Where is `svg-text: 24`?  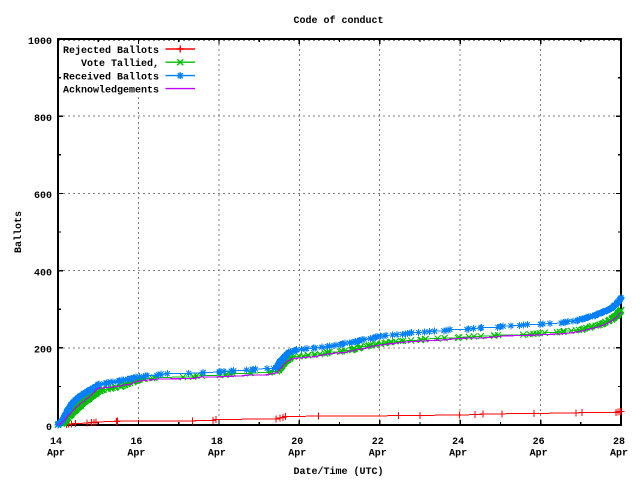
svg-text: 24 is located at coordinates (458, 442).